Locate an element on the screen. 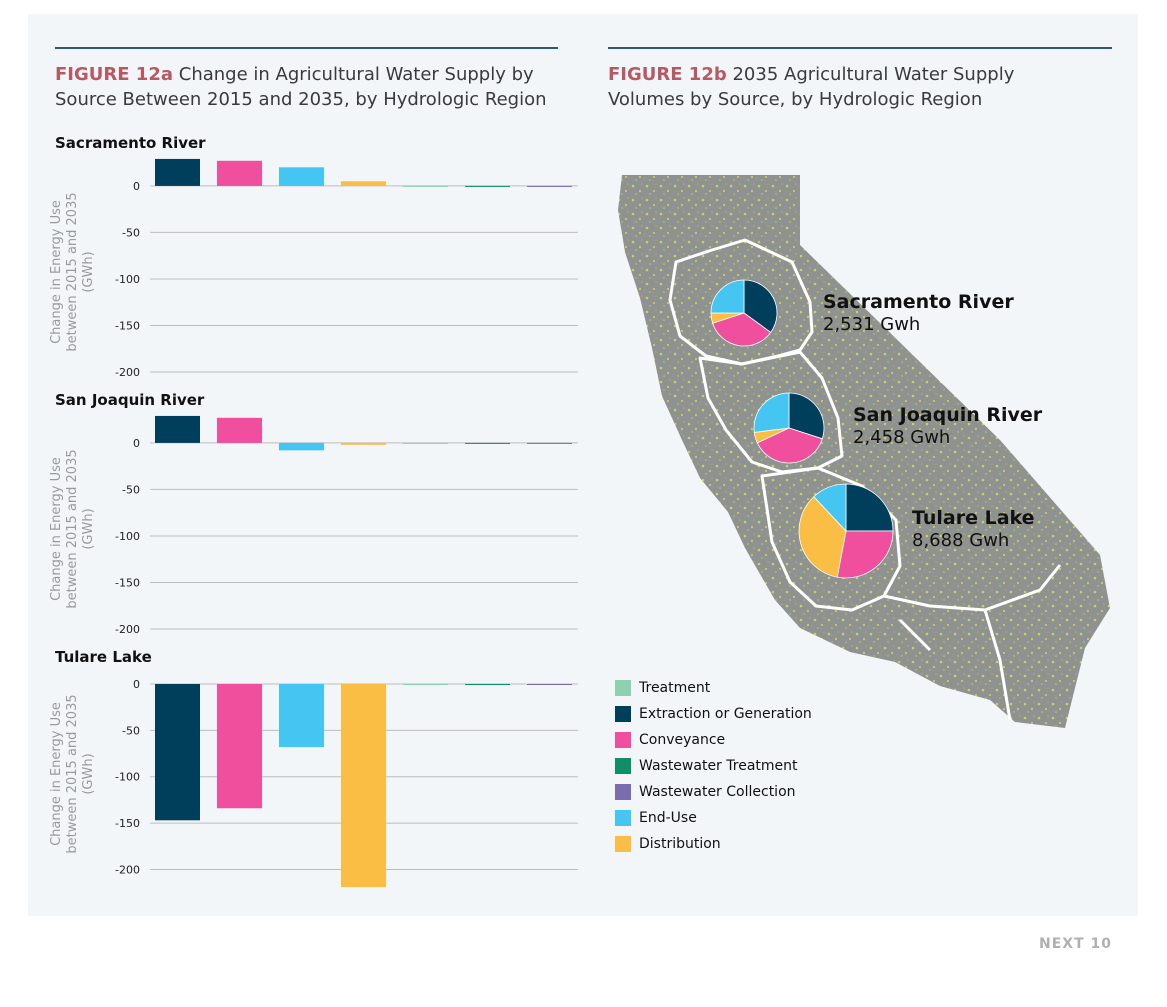 This screenshot has width=1167, height=1007. legend-item-conveyance: Conveyance is located at coordinates (713, 740).